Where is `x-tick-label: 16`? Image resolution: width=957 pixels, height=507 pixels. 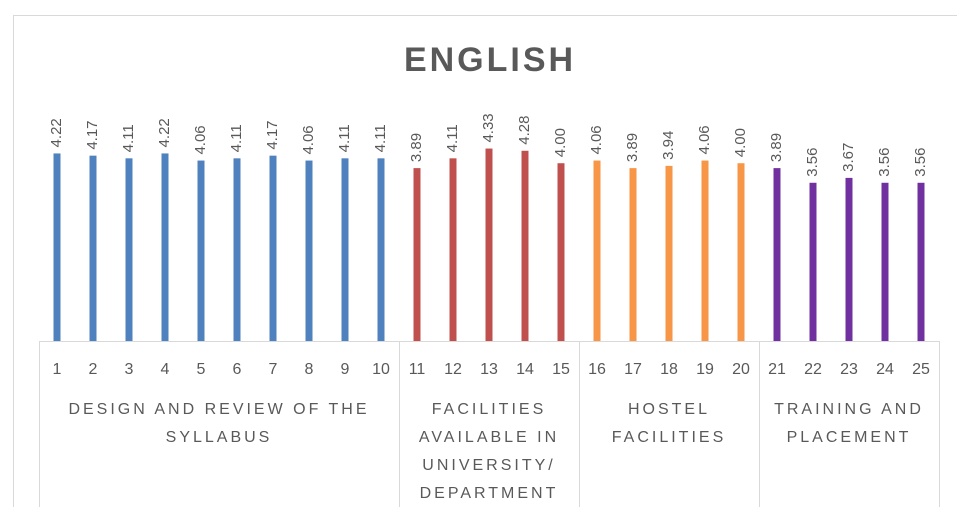
x-tick-label: 16 is located at coordinates (597, 369).